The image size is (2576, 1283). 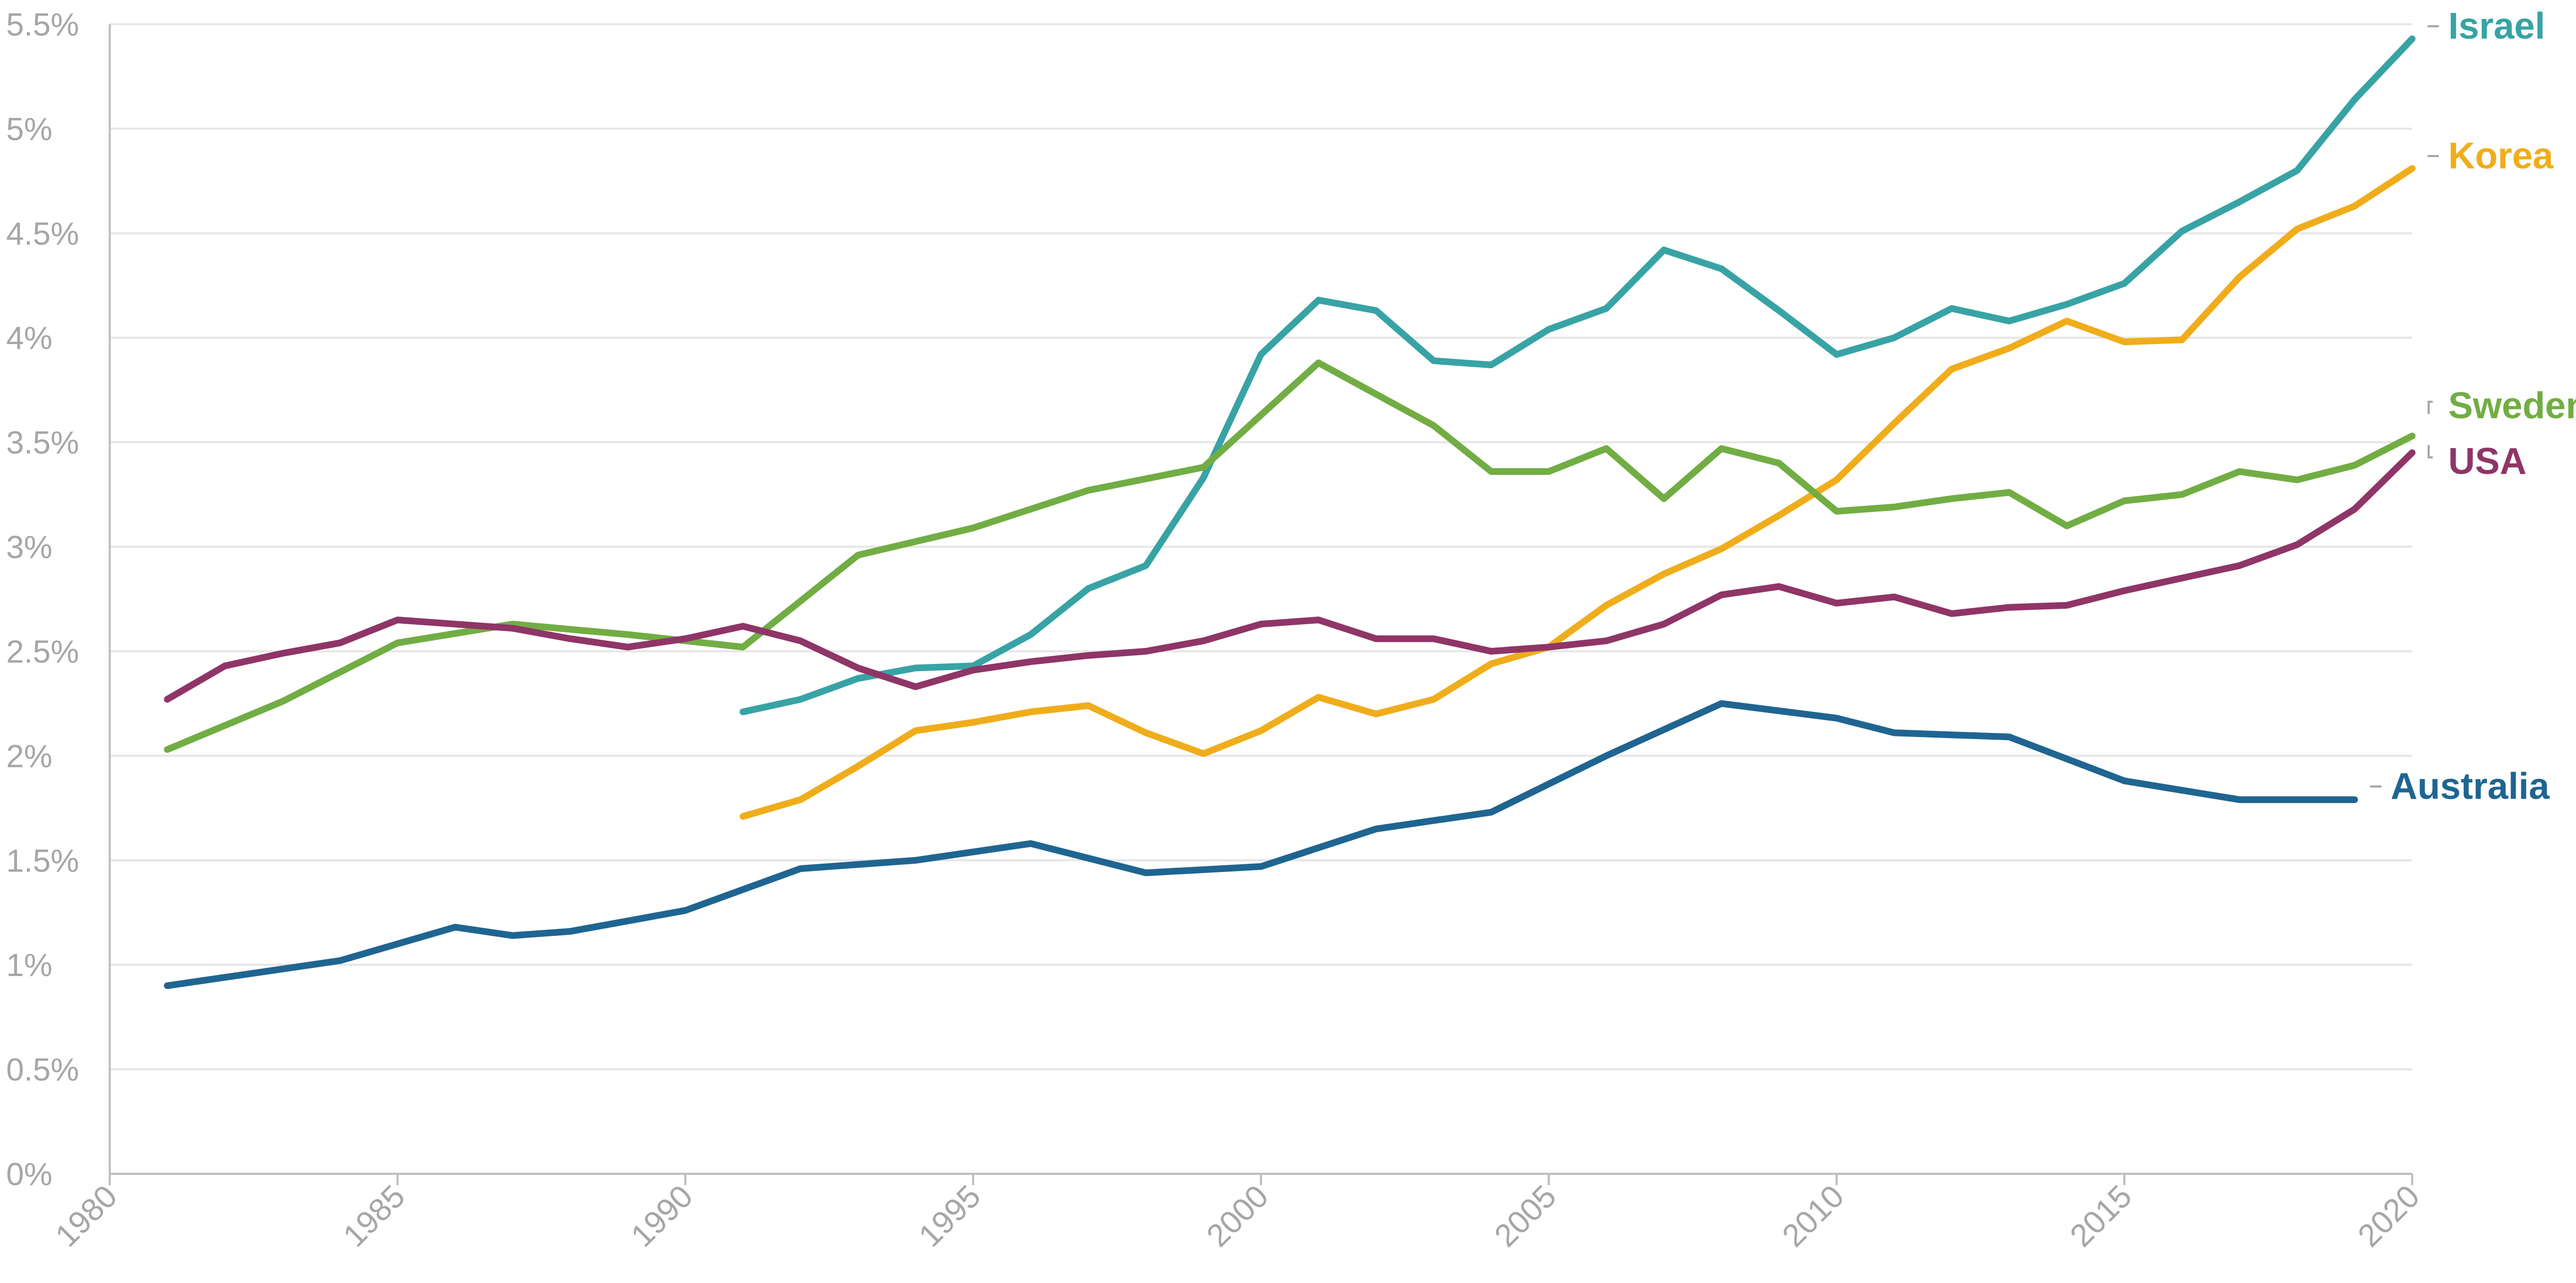 I want to click on y-tick-label: 3.5%, so click(x=43, y=443).